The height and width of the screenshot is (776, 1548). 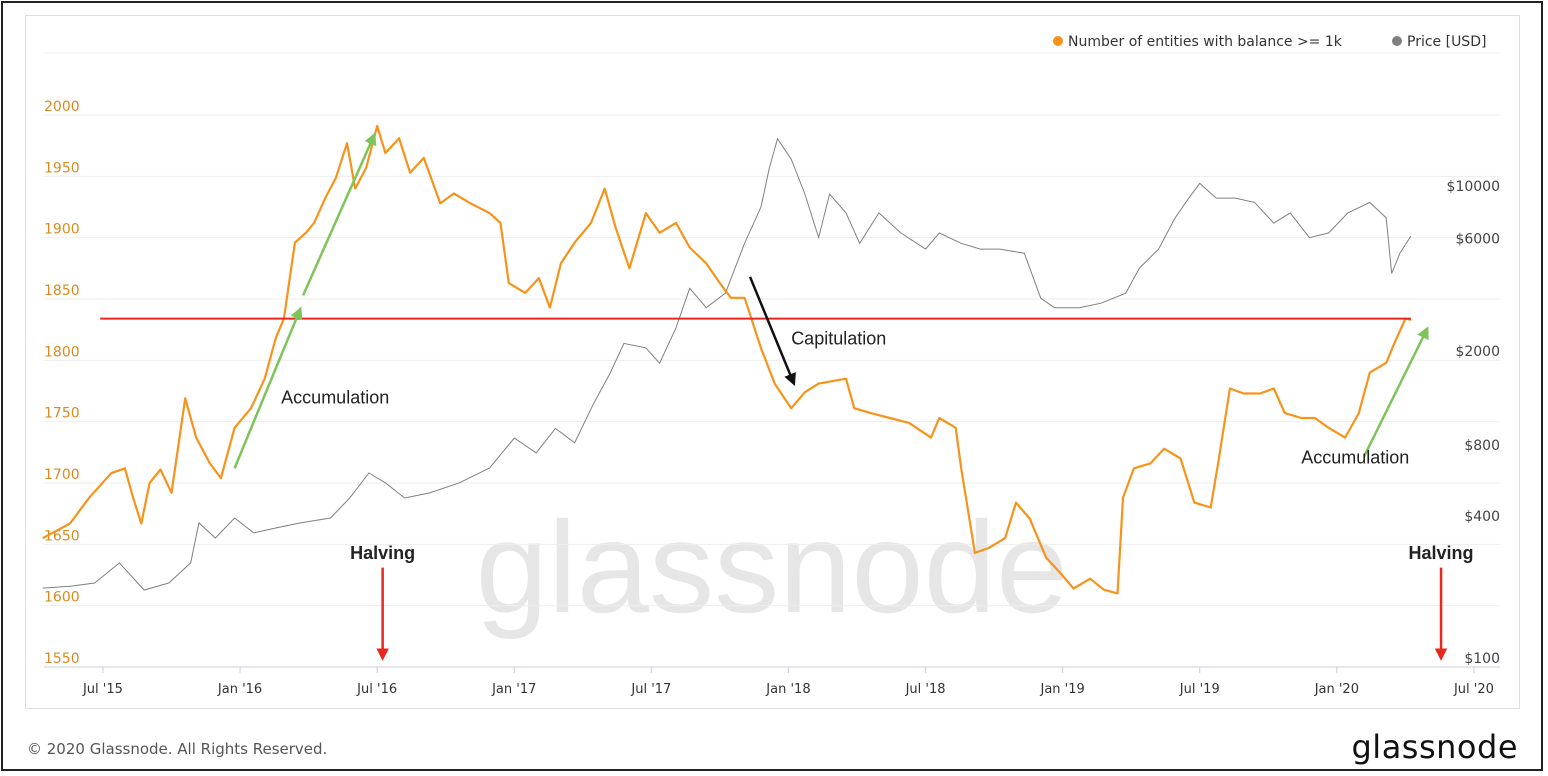 What do you see at coordinates (1477, 352) in the screenshot?
I see `y-right-tick-label: $2000` at bounding box center [1477, 352].